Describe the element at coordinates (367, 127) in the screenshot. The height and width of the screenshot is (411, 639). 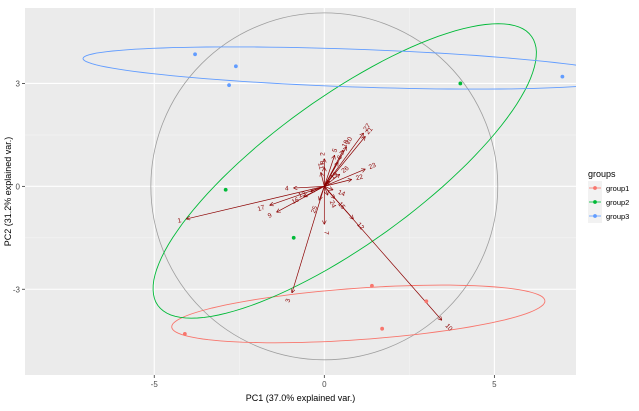
I see `loading-label-27: 27` at that location.